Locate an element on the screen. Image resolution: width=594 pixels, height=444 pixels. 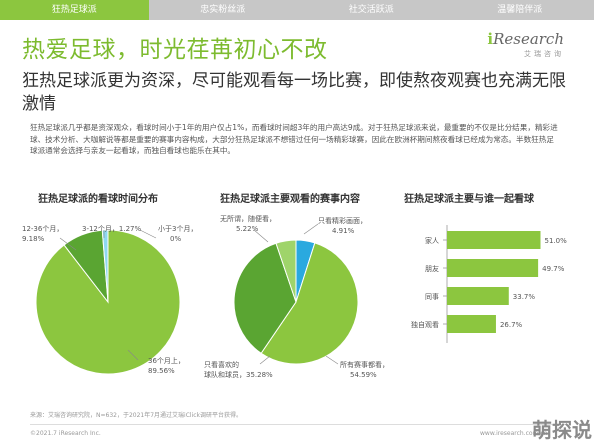
iresearch-logo: iResearch 艾瑞咨询 is located at coordinates (525, 44).